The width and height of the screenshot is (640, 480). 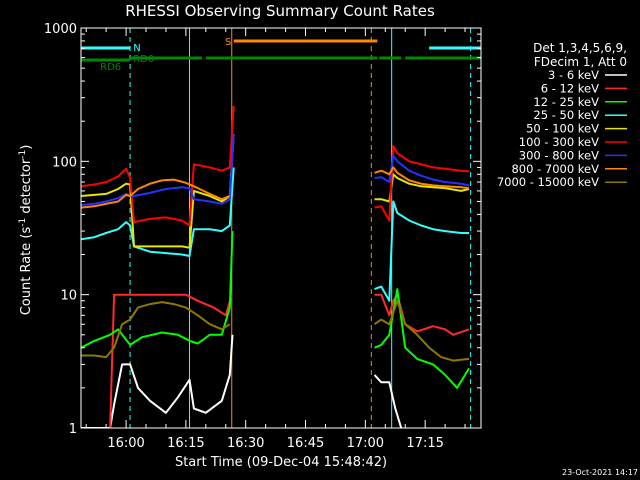 I want to click on legend-item-label: 50 - 100 keV, so click(x=562, y=129).